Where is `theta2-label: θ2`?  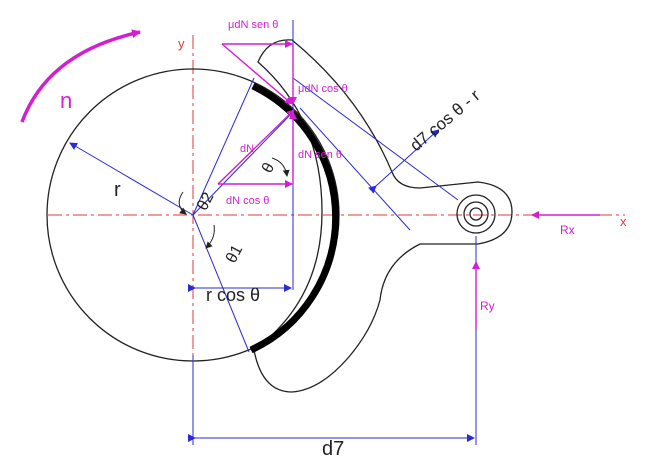 theta2-label: θ2 is located at coordinates (205, 202).